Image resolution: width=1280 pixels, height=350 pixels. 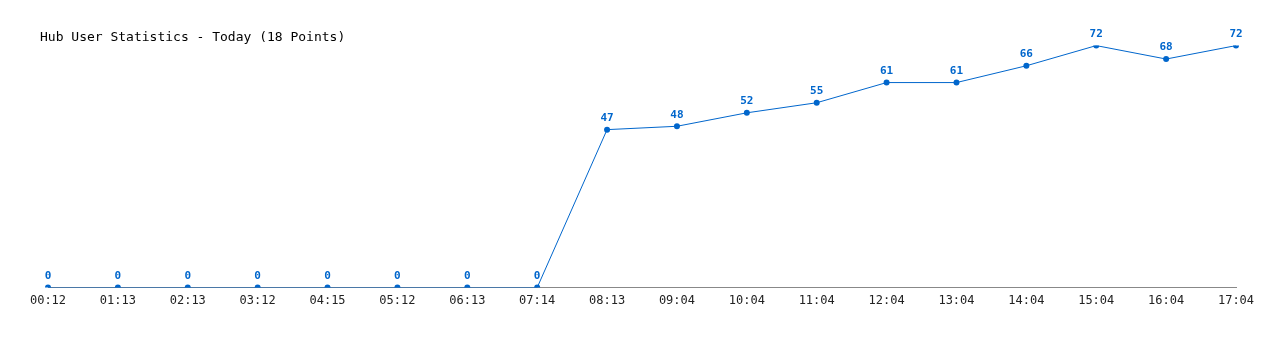 I want to click on x-tick-label: 00:12, so click(x=48, y=299).